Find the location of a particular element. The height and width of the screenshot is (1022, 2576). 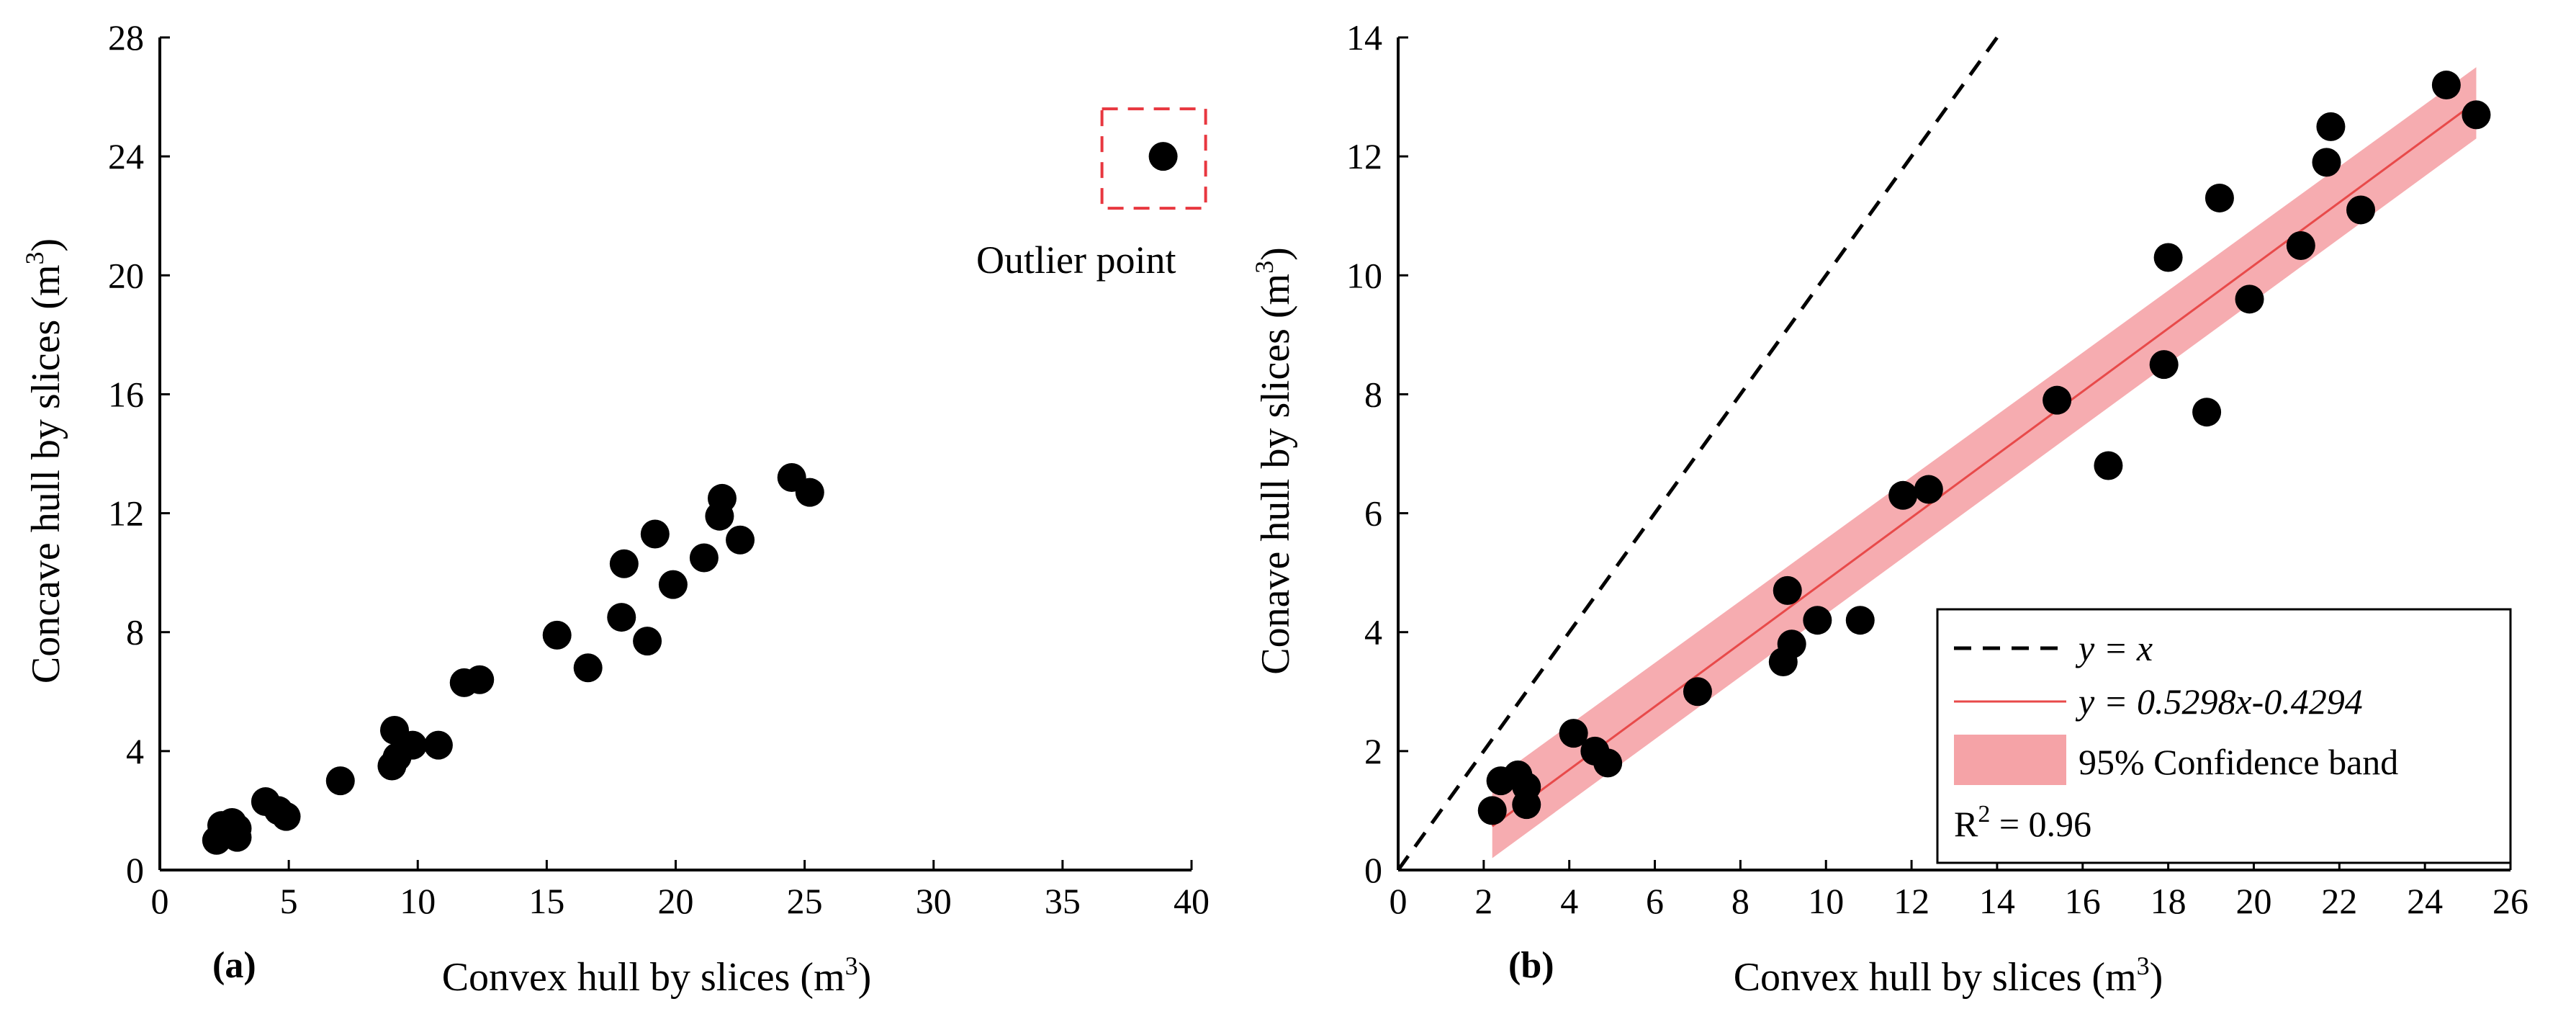

b-y-tick-label: 2 is located at coordinates (1373, 751).